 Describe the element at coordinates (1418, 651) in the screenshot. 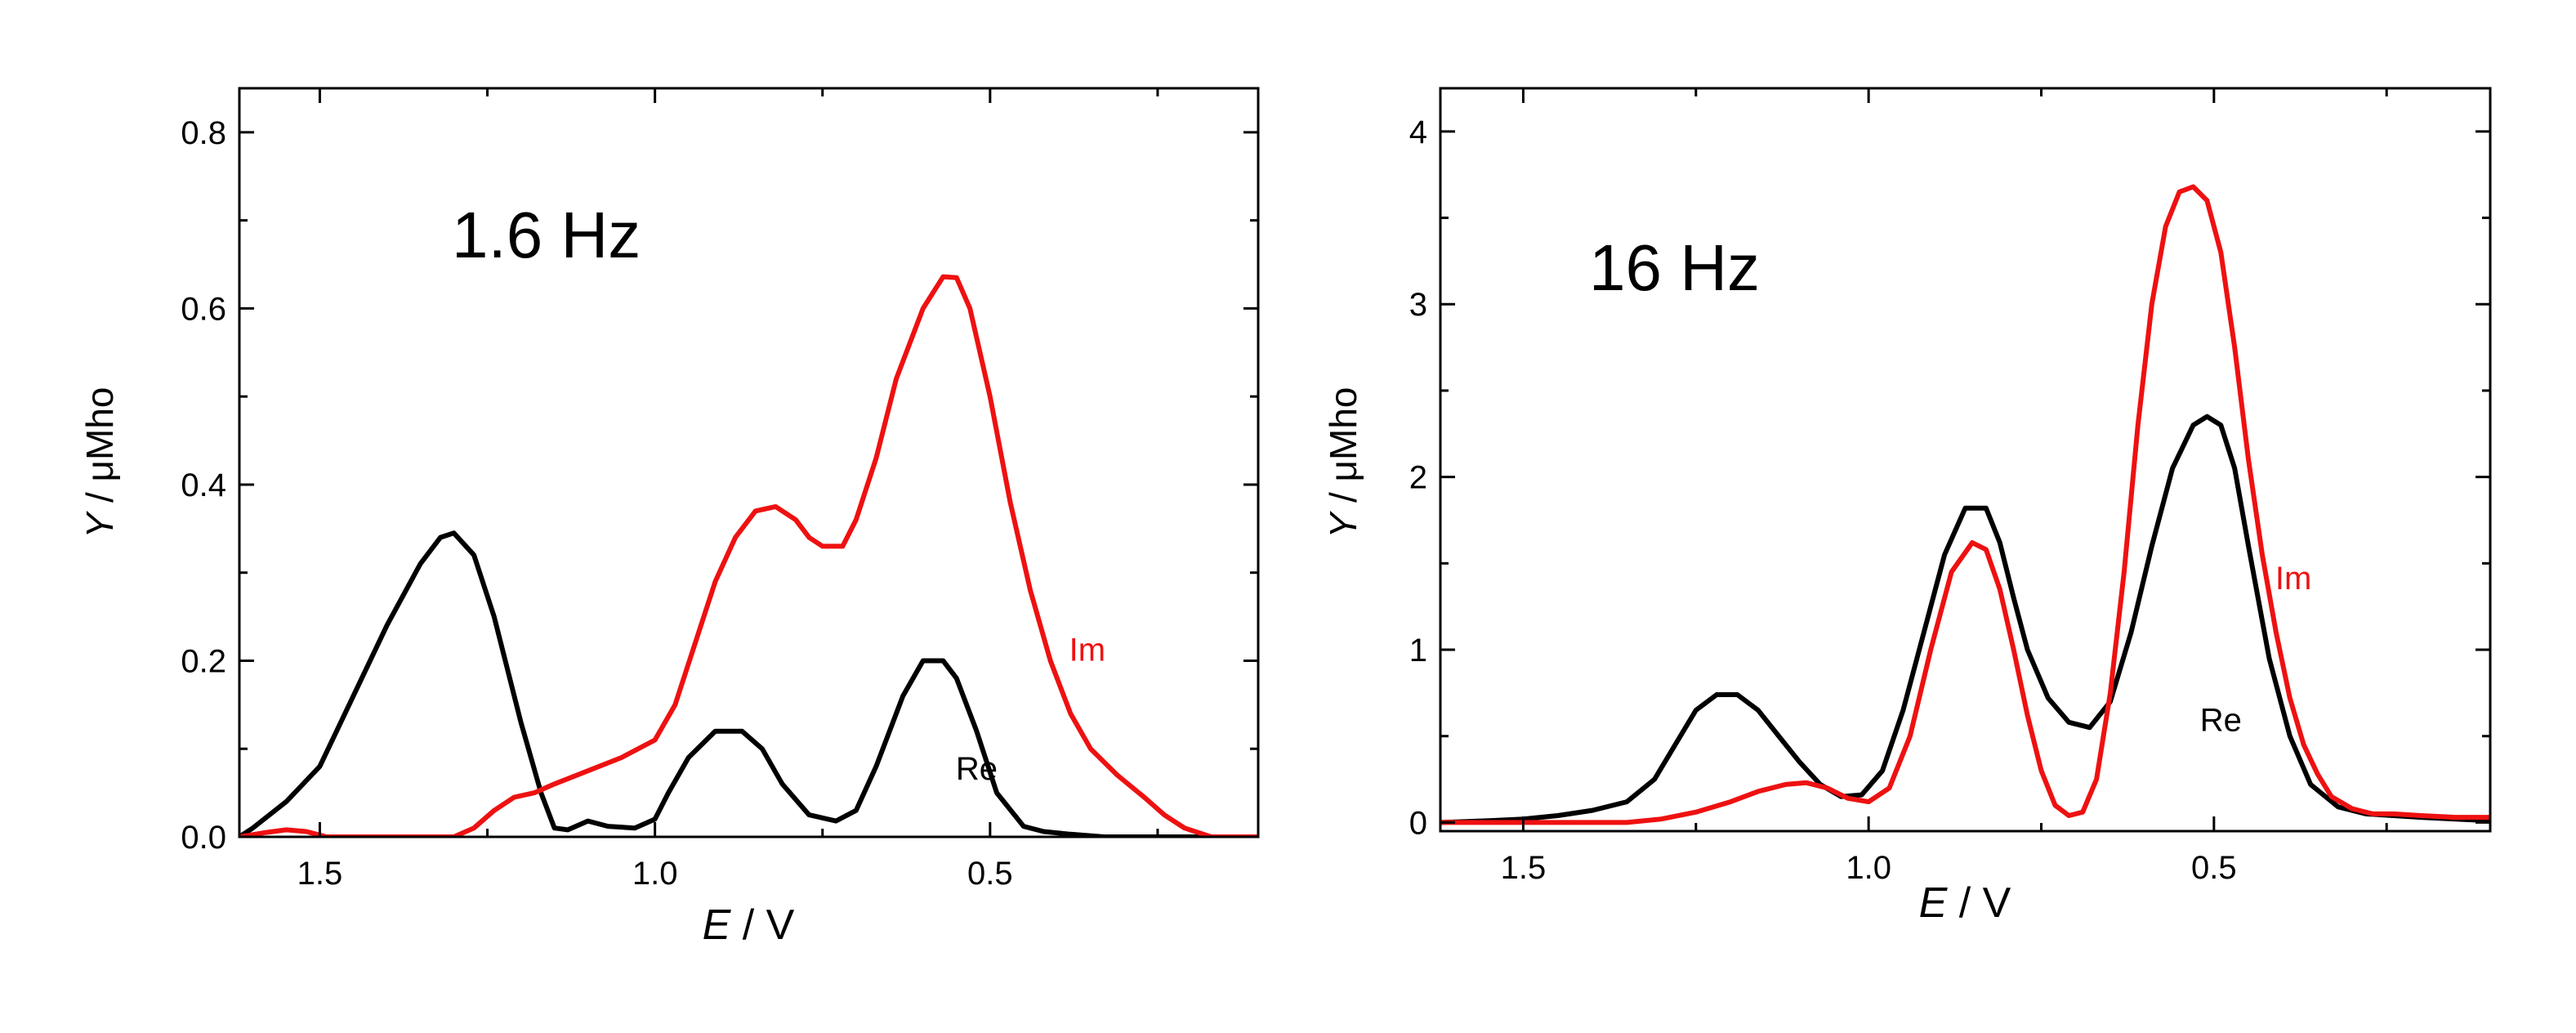

I see `y-tick-label: 1` at that location.